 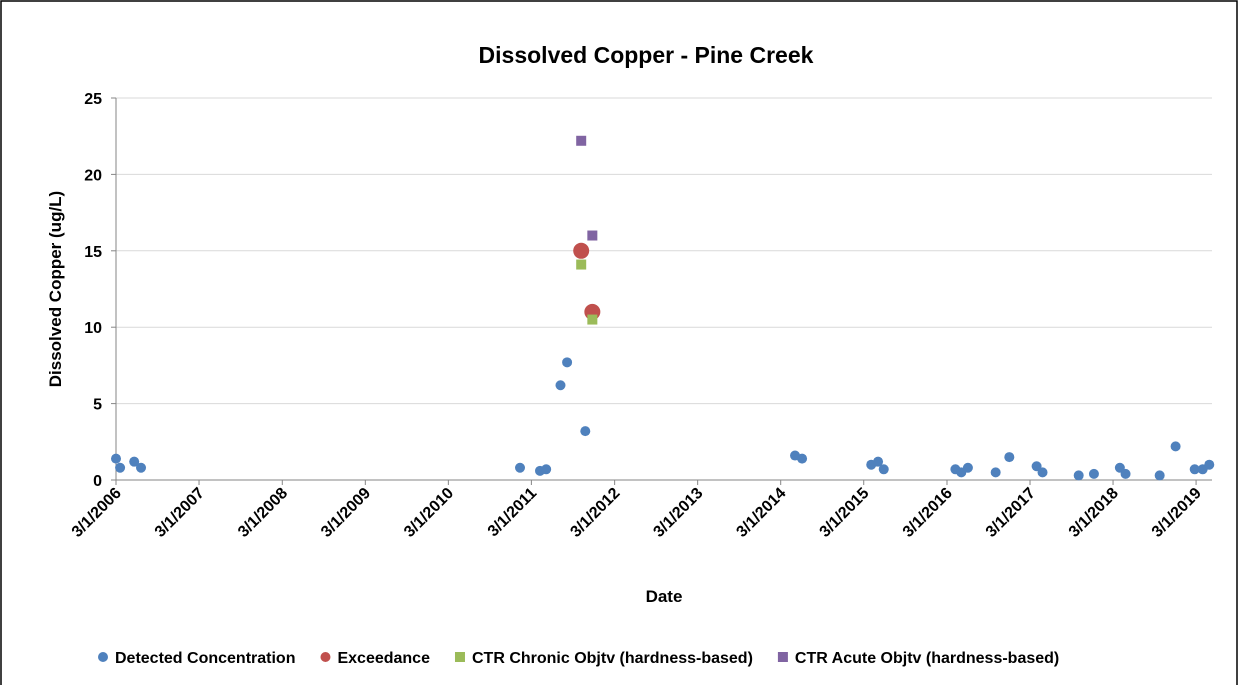 What do you see at coordinates (927, 658) in the screenshot?
I see `legend-label: CTR Acute Objtv (hardness-based)` at bounding box center [927, 658].